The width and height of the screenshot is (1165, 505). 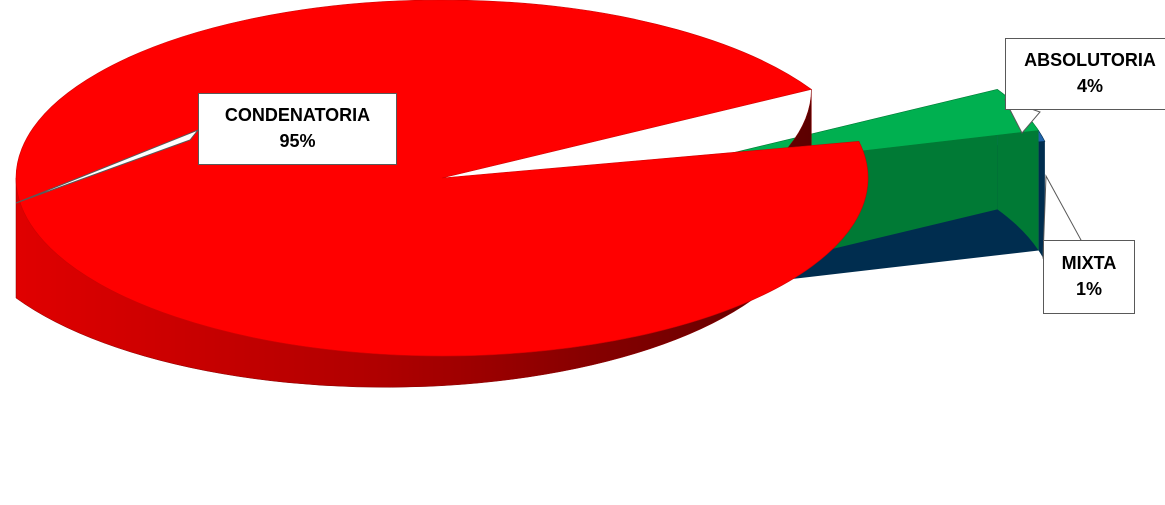 I want to click on data-label-value: 4%, so click(x=1089, y=86).